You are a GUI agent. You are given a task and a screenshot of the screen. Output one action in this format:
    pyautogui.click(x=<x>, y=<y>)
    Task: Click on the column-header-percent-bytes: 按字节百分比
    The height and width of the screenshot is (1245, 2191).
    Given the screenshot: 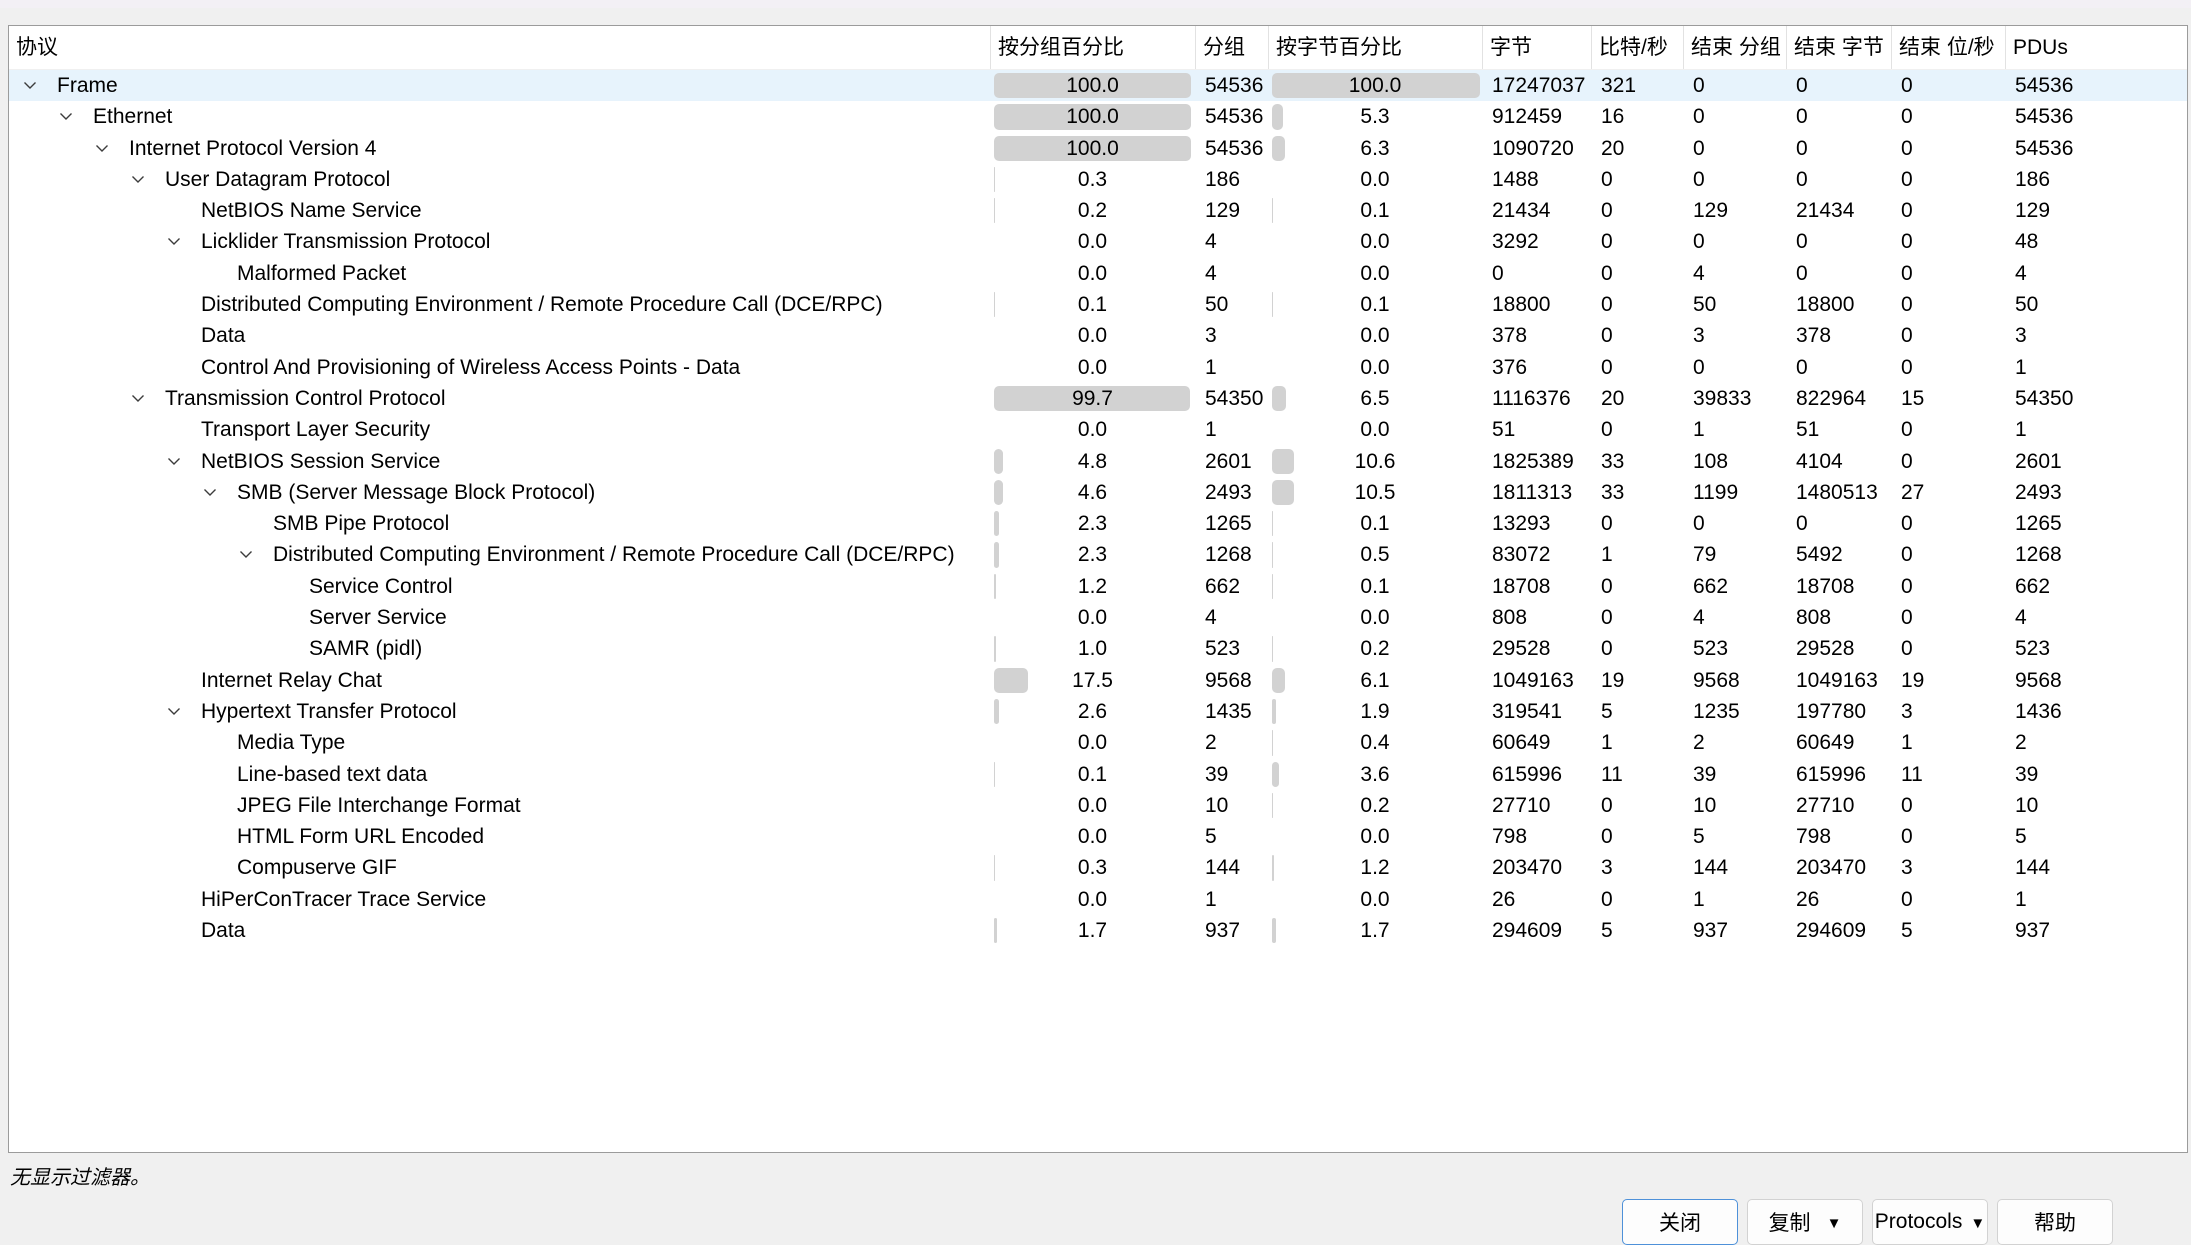 What is the action you would take?
    pyautogui.click(x=1376, y=47)
    